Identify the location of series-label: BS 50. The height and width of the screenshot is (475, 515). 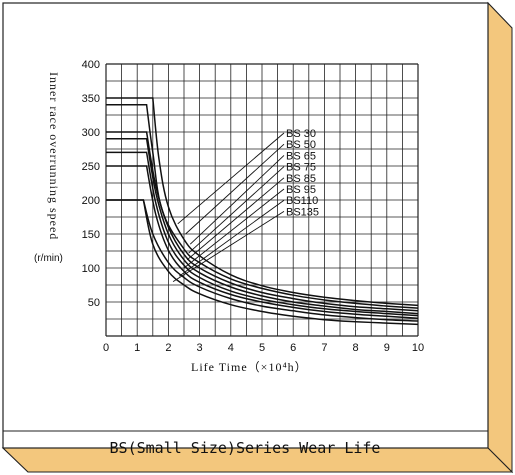
(301, 145).